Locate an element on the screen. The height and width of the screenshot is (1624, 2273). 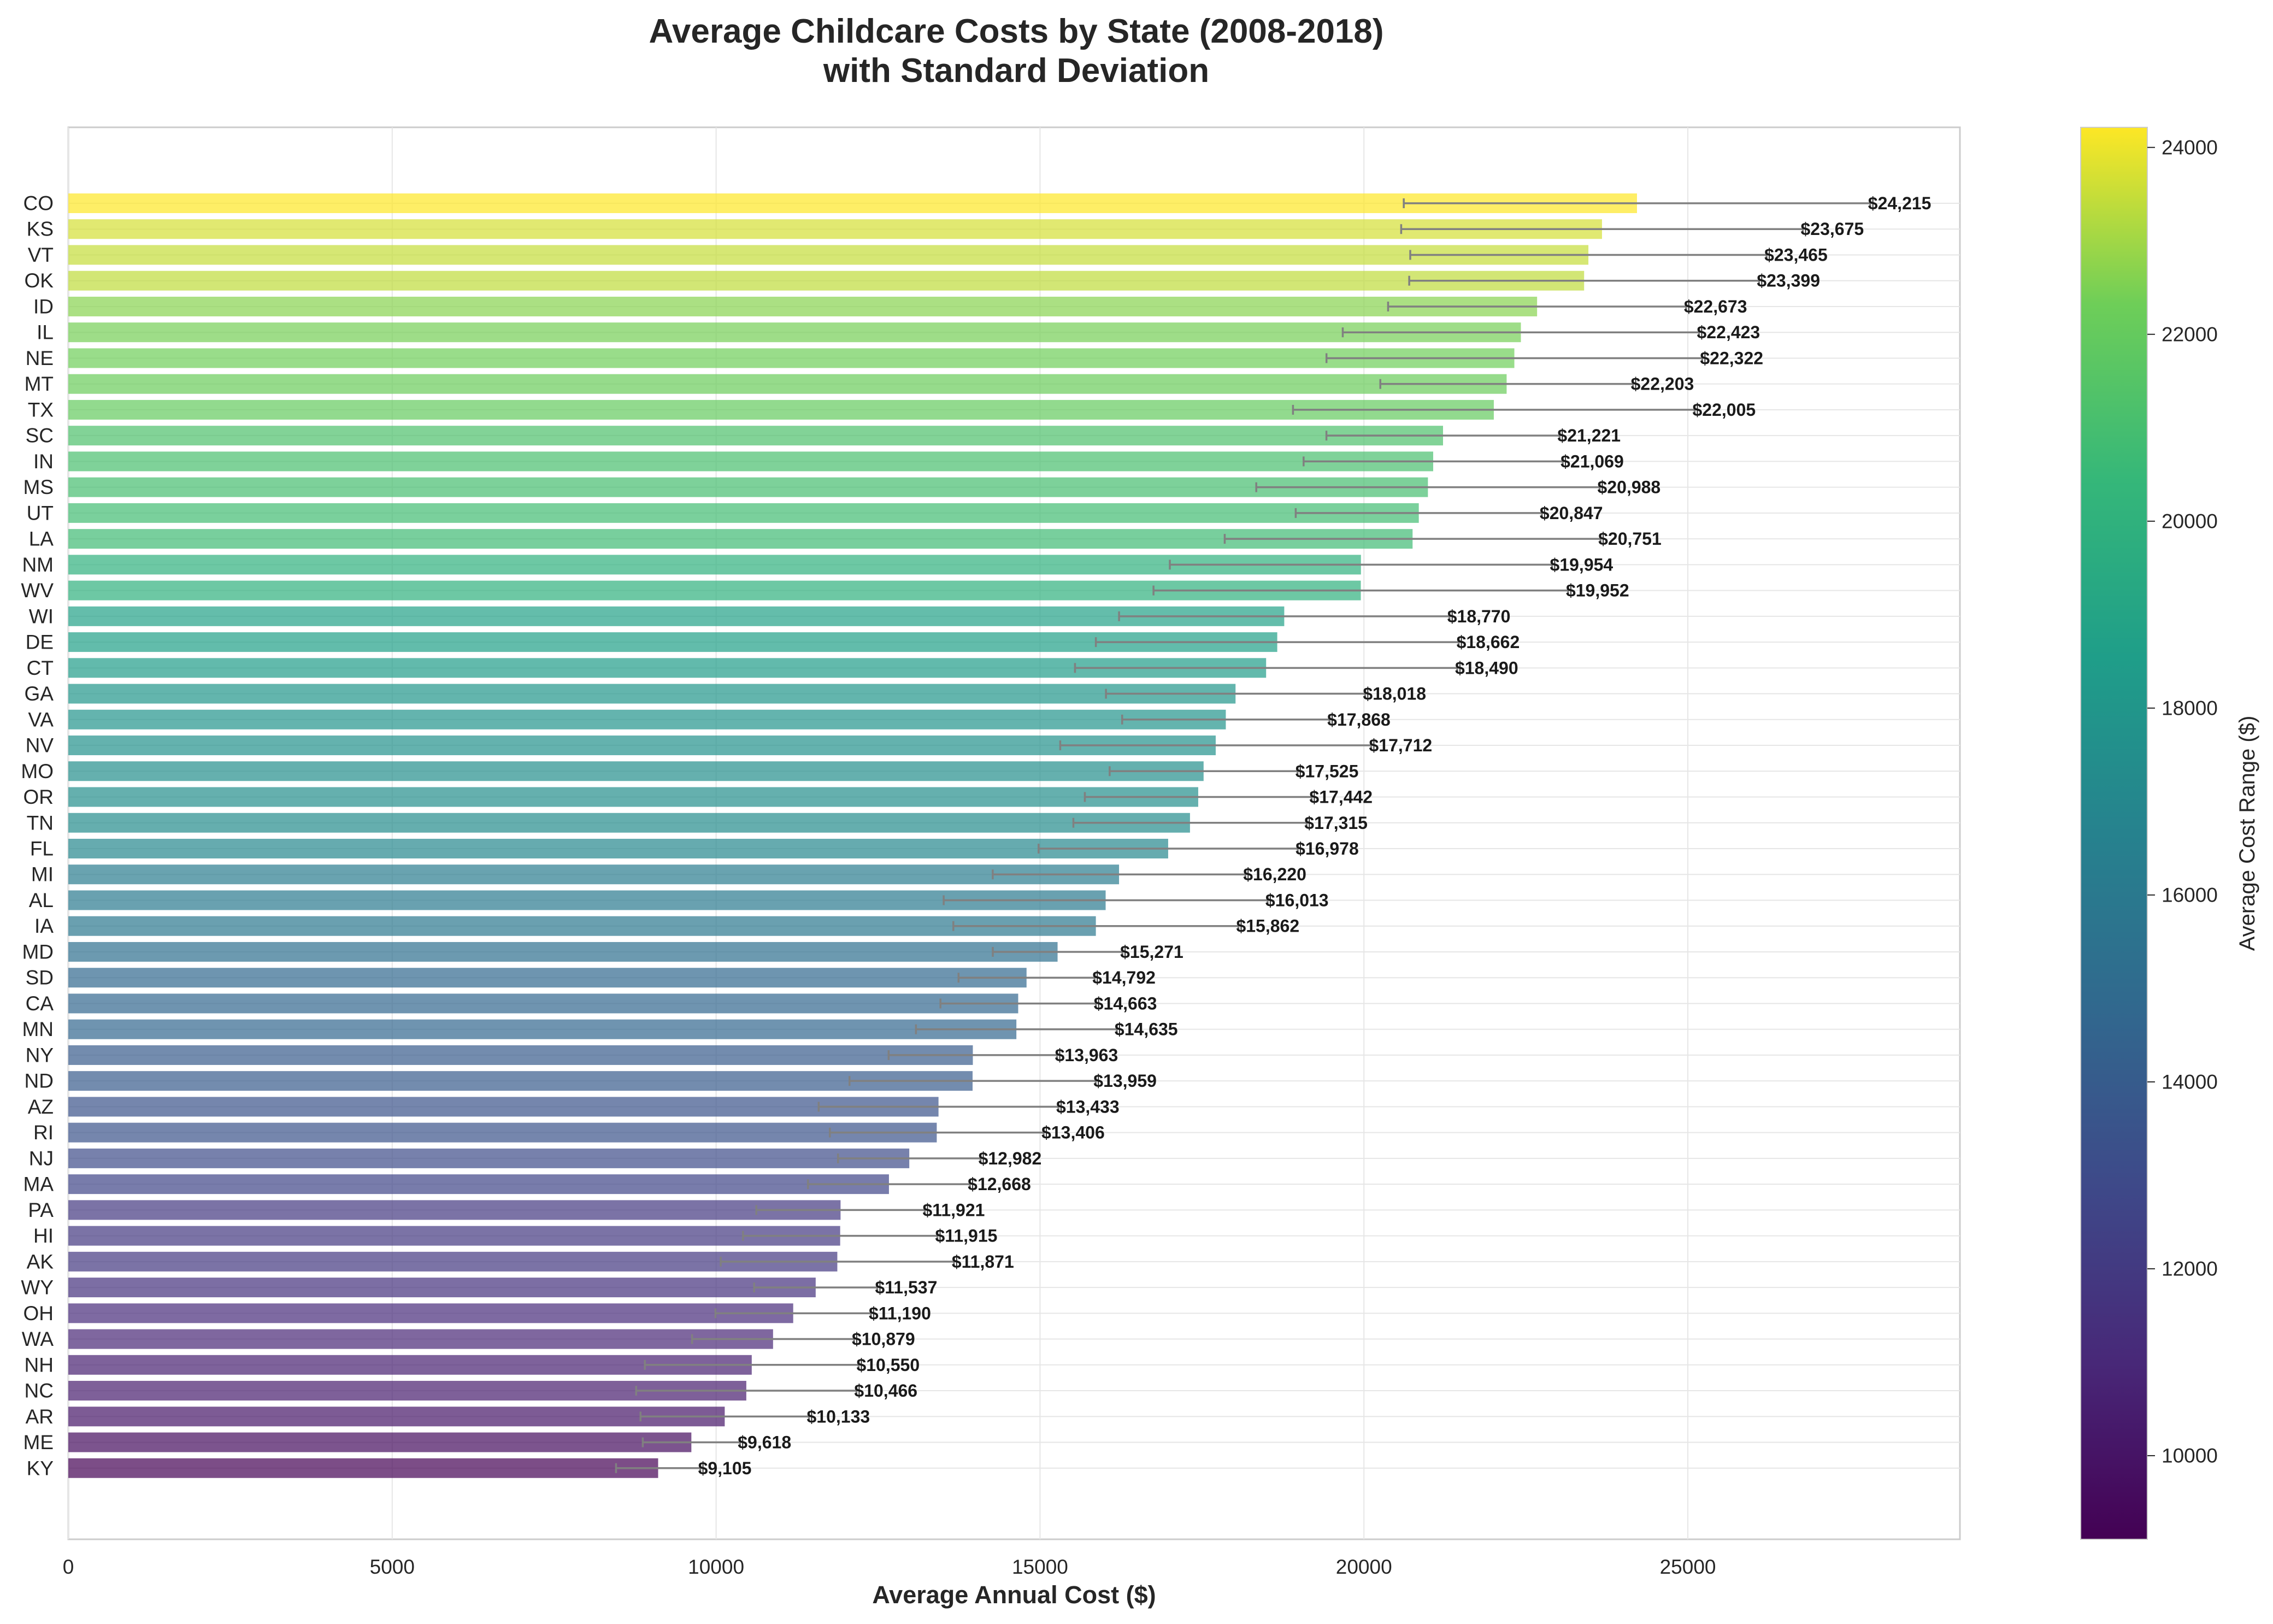
y-tick-label: ND is located at coordinates (39, 1081).